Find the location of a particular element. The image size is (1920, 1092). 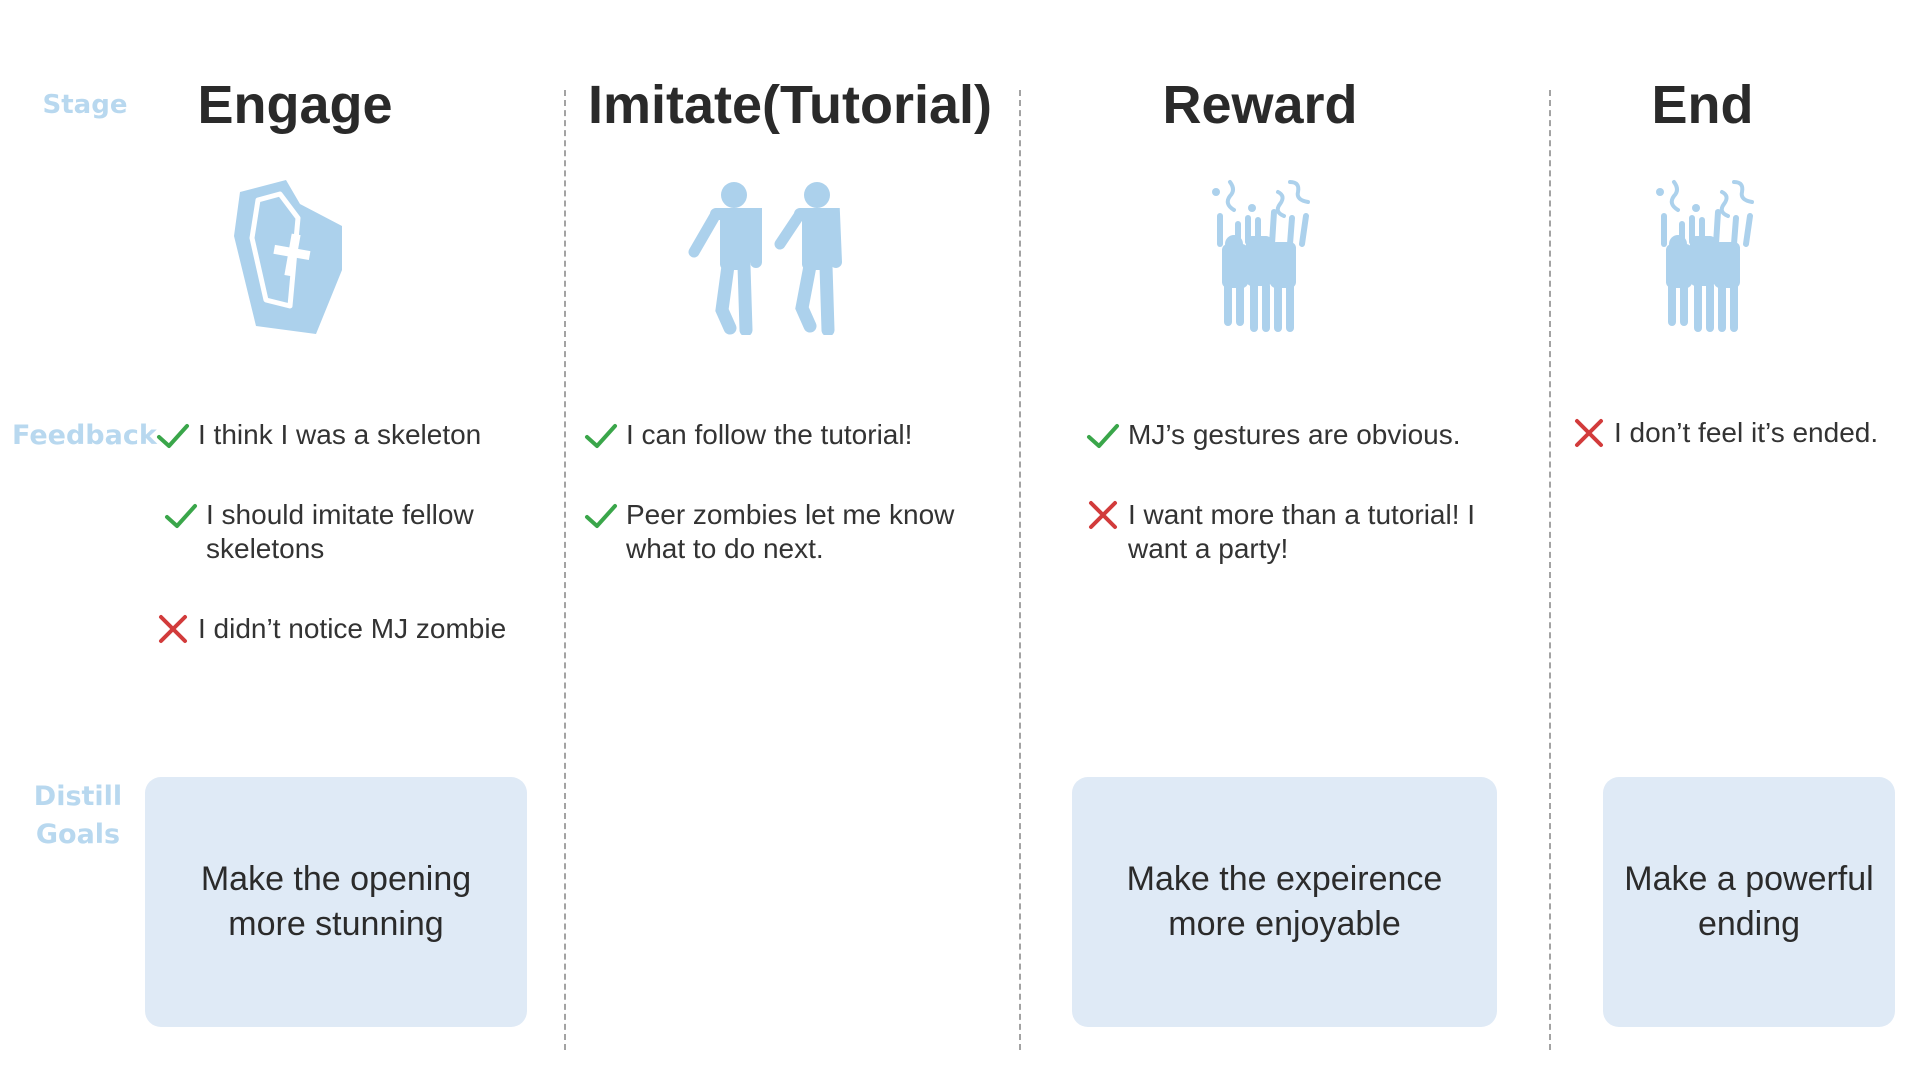

feedback-text: I should imitate fellow skeletons is located at coordinates (340, 531).